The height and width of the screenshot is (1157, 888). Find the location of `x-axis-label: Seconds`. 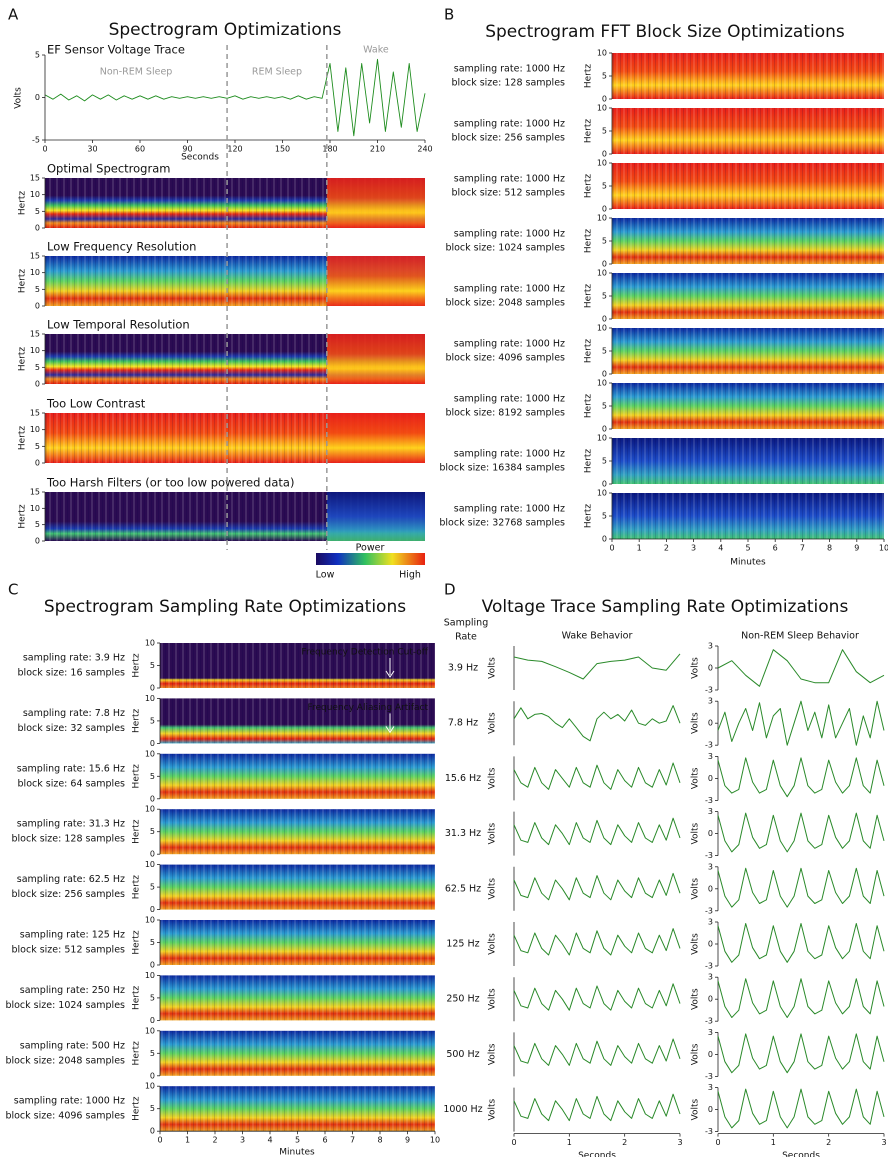

x-axis-label: Seconds is located at coordinates (597, 1154).